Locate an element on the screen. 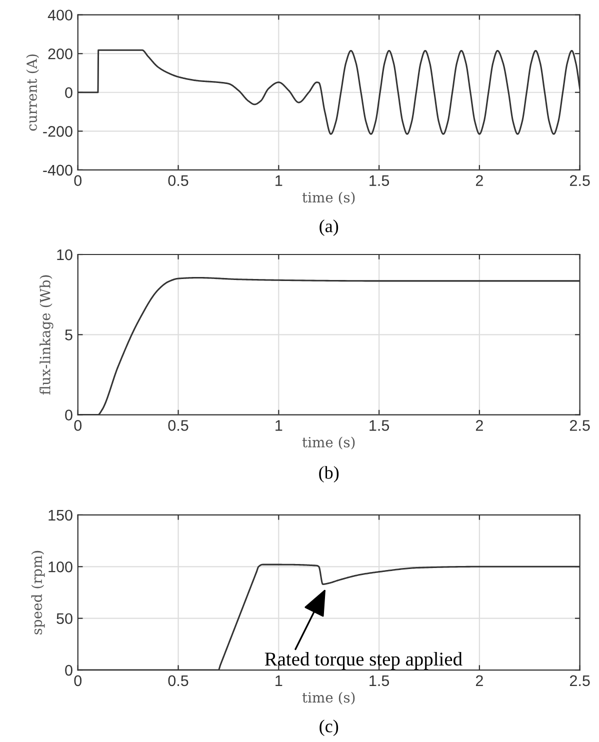 This screenshot has height=742, width=599. text: (c) is located at coordinates (329, 728).